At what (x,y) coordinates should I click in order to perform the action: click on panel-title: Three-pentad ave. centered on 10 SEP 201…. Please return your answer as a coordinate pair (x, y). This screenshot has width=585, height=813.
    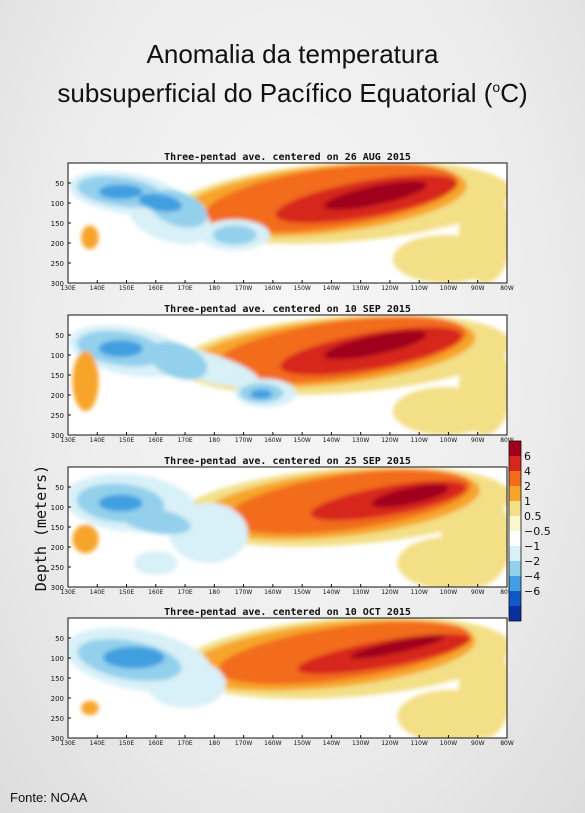
    Looking at the image, I should click on (287, 309).